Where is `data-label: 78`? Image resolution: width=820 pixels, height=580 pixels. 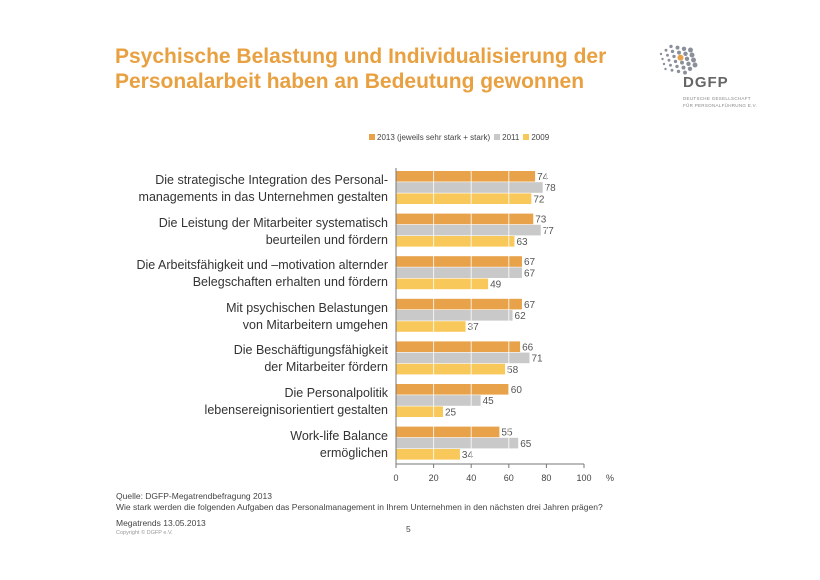 data-label: 78 is located at coordinates (551, 188).